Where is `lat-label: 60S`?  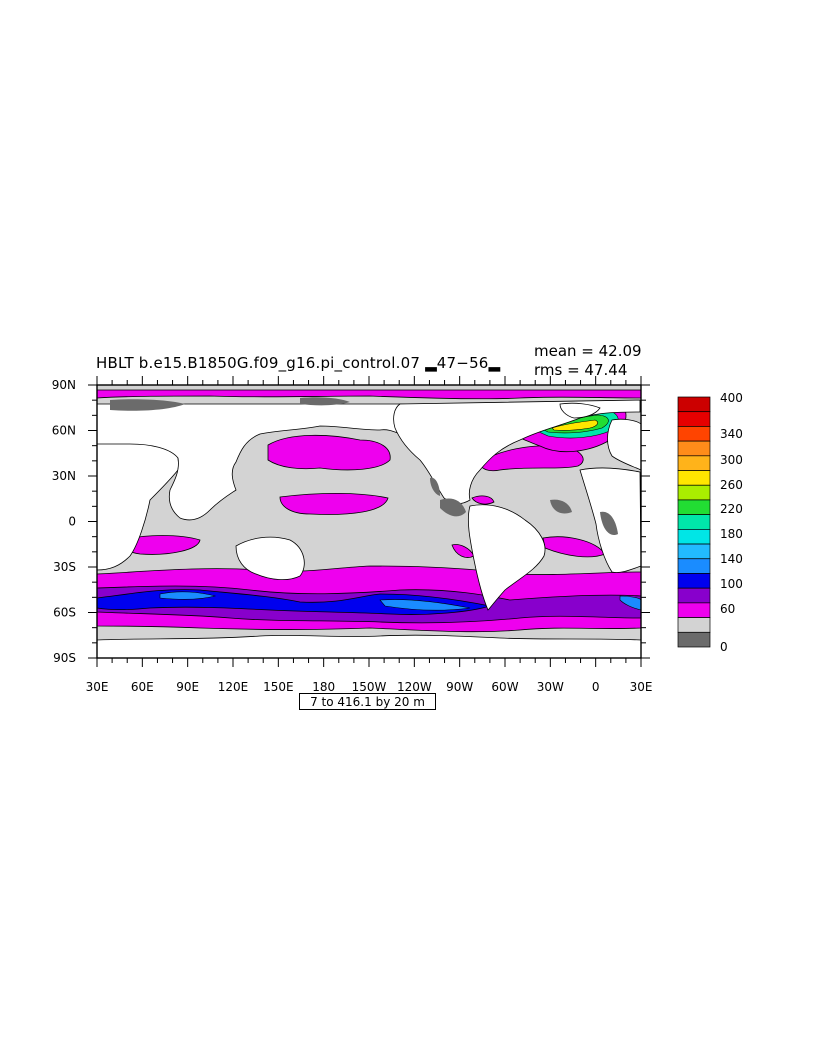 lat-label: 60S is located at coordinates (64, 613).